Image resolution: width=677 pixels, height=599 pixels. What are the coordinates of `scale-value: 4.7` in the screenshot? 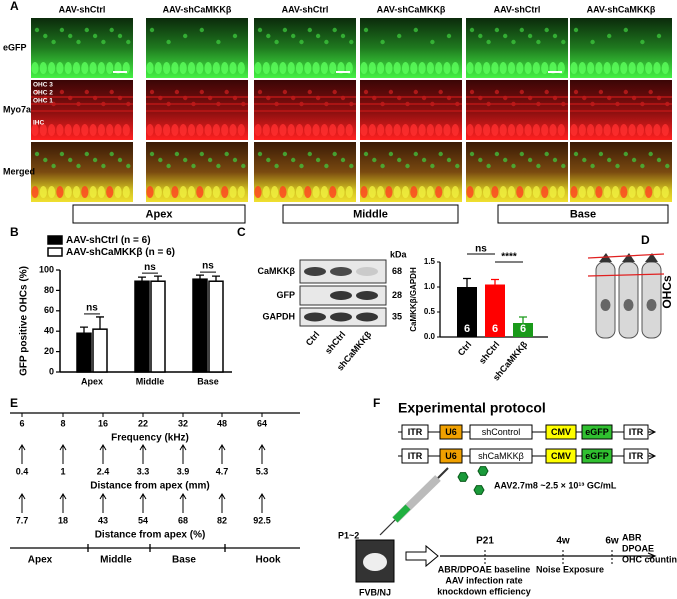 It's located at (222, 471).